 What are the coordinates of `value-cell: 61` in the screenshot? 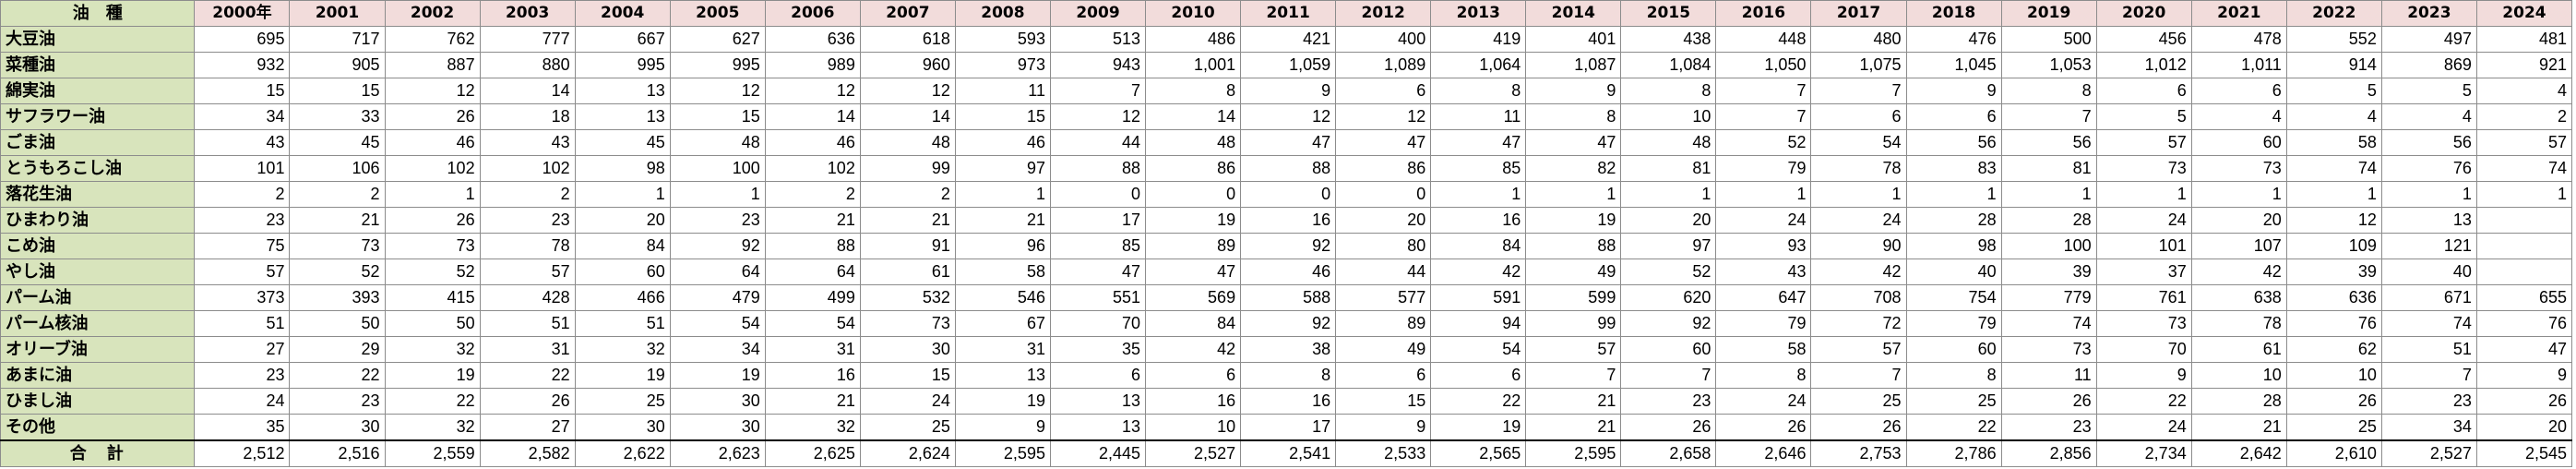 It's located at (907, 272).